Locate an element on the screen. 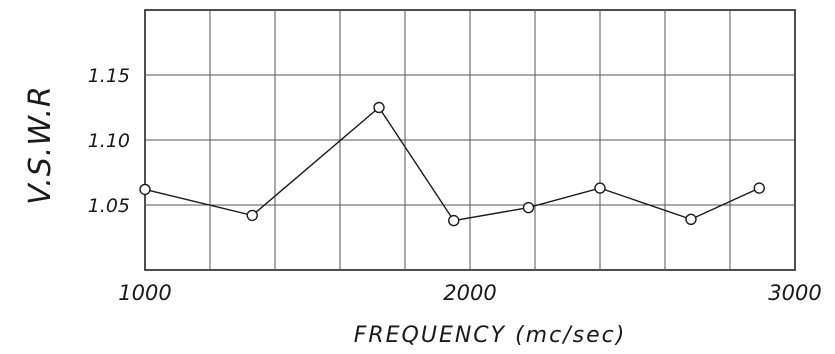 Image resolution: width=835 pixels, height=354 pixels. y-tick-label: 1.15 is located at coordinates (109, 76).